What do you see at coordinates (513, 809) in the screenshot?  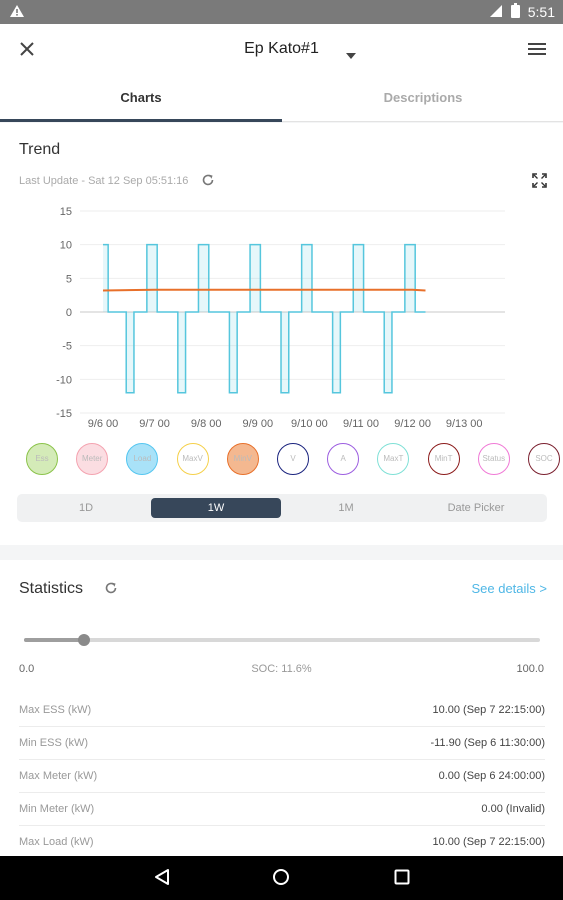 I see `stat-value: 0.00 (Invalid)` at bounding box center [513, 809].